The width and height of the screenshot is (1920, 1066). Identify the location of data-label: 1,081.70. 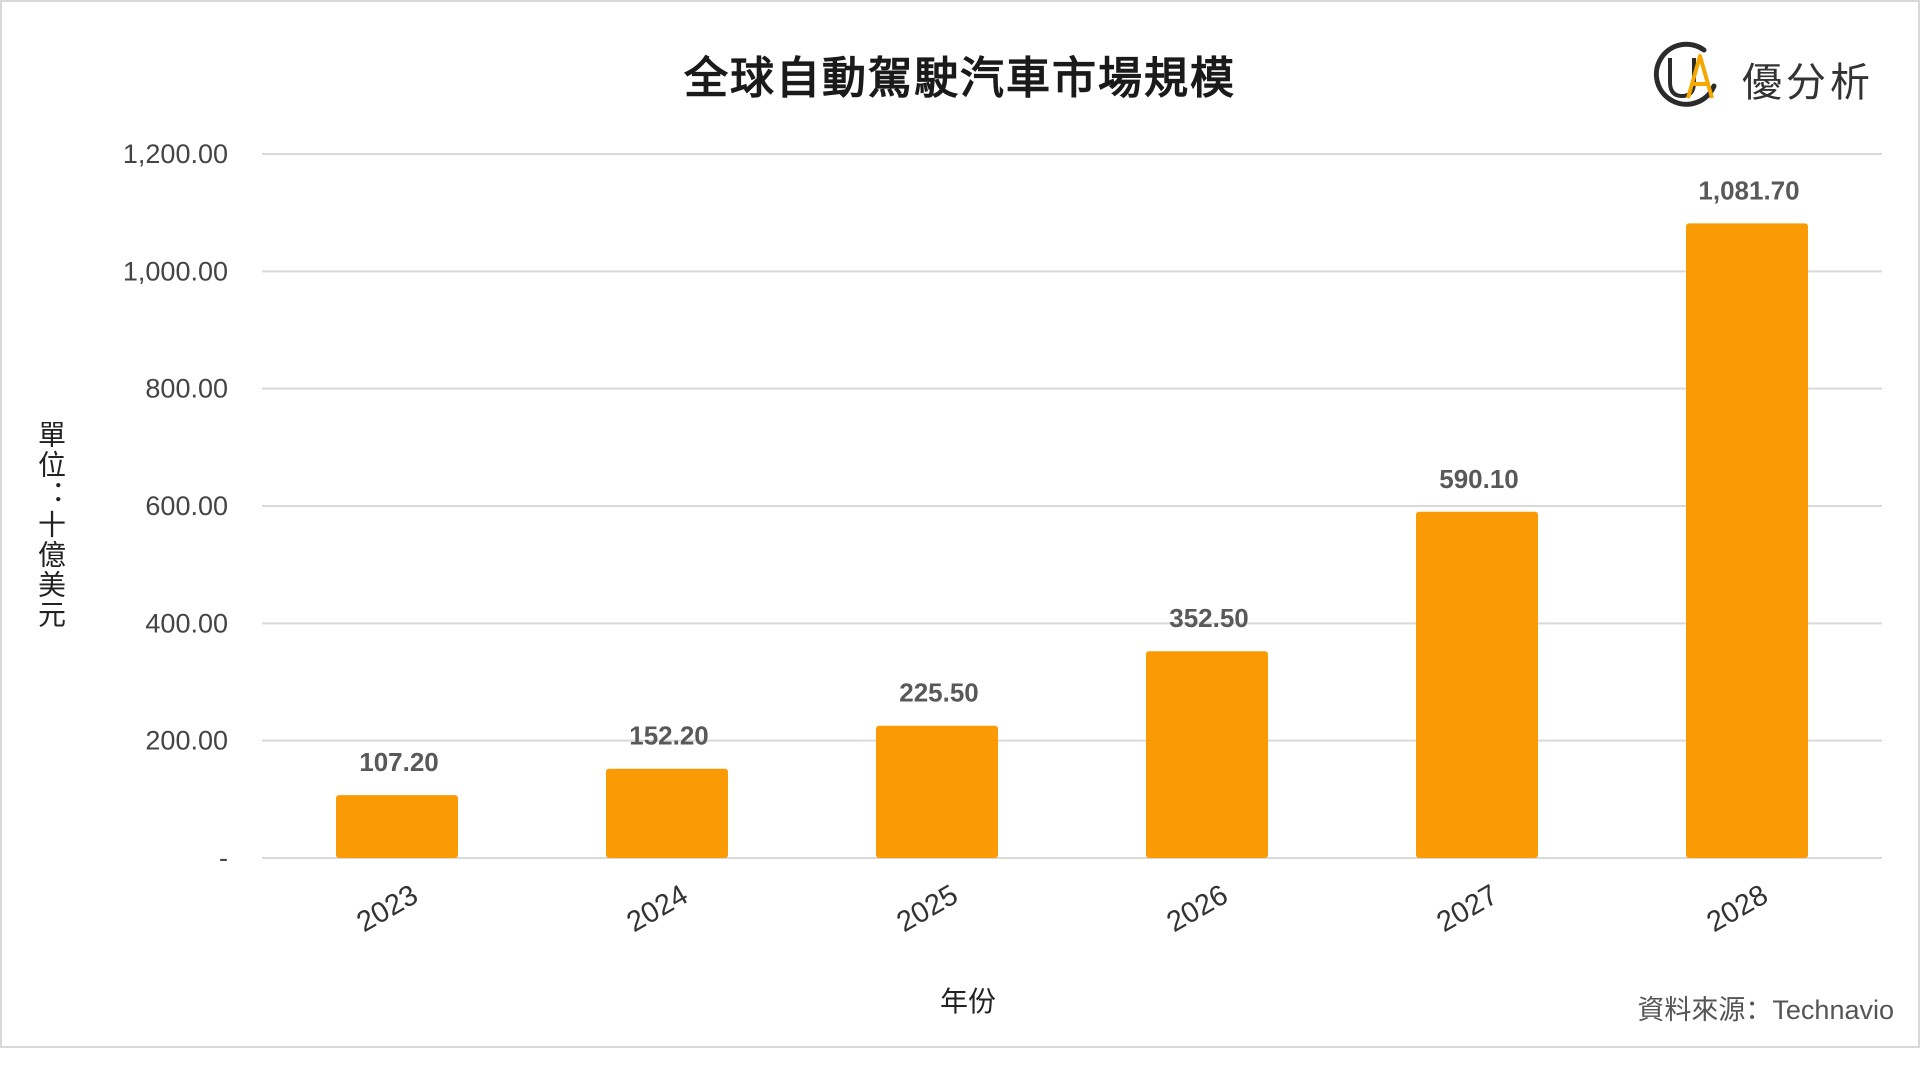
(1748, 190).